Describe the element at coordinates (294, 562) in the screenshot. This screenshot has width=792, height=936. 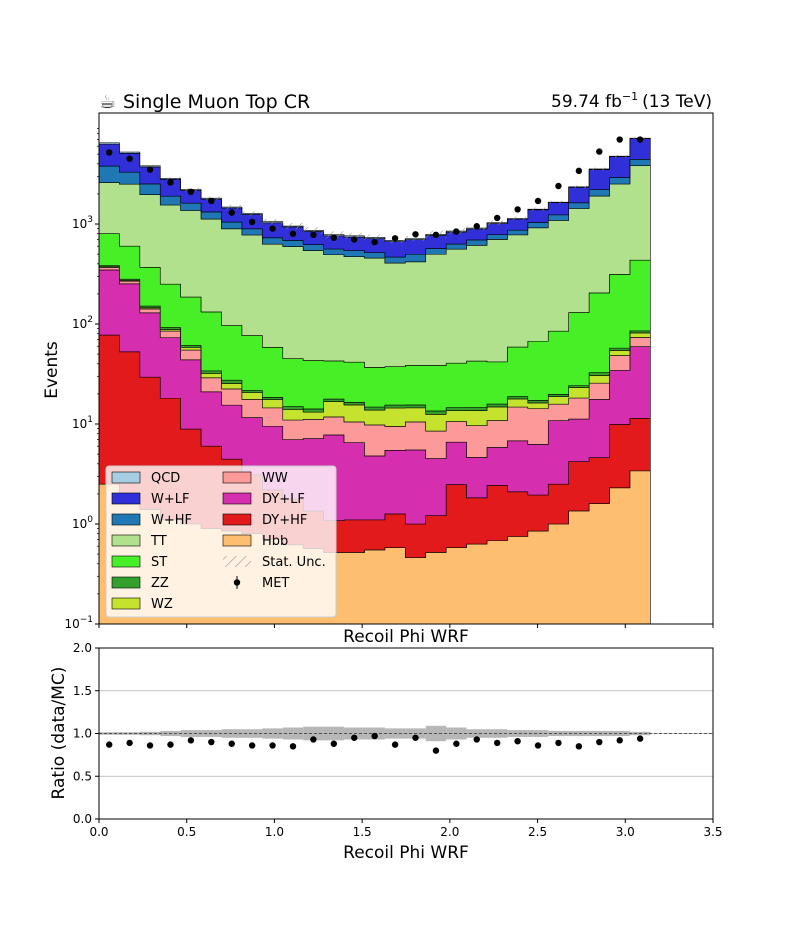
I see `legend-label-stat-unc-: Stat. Unc.` at that location.